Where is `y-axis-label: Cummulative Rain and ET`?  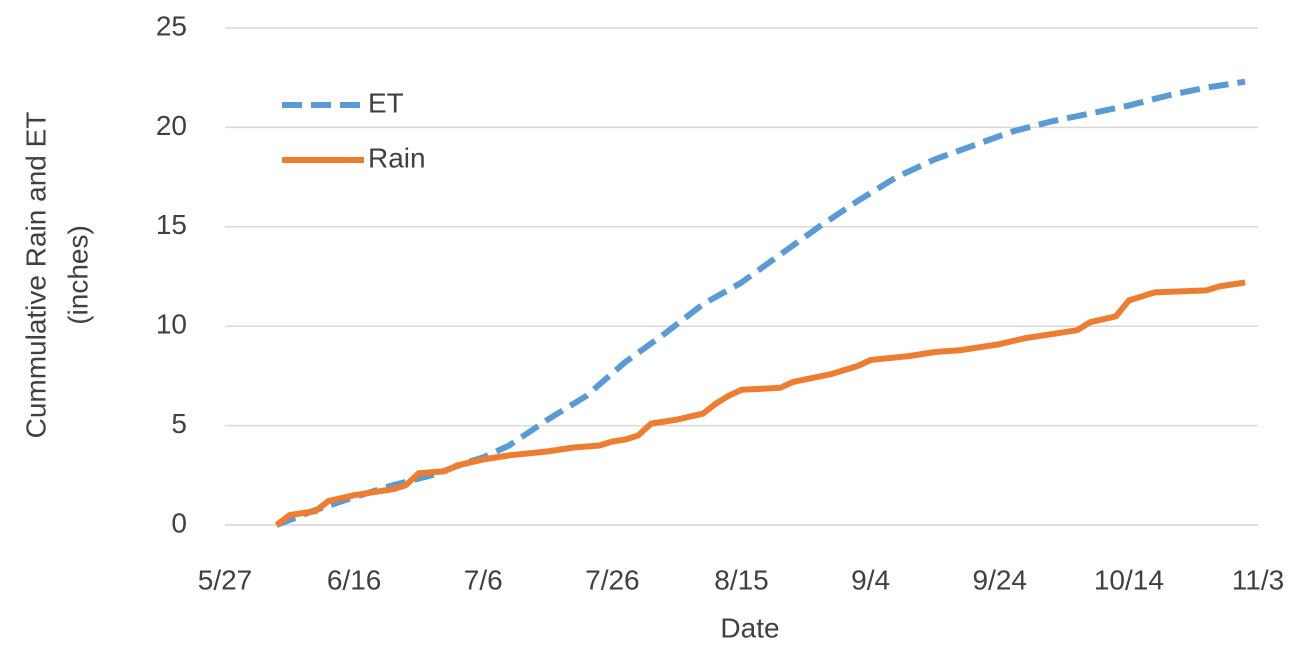 y-axis-label: Cummulative Rain and ET is located at coordinates (35, 275).